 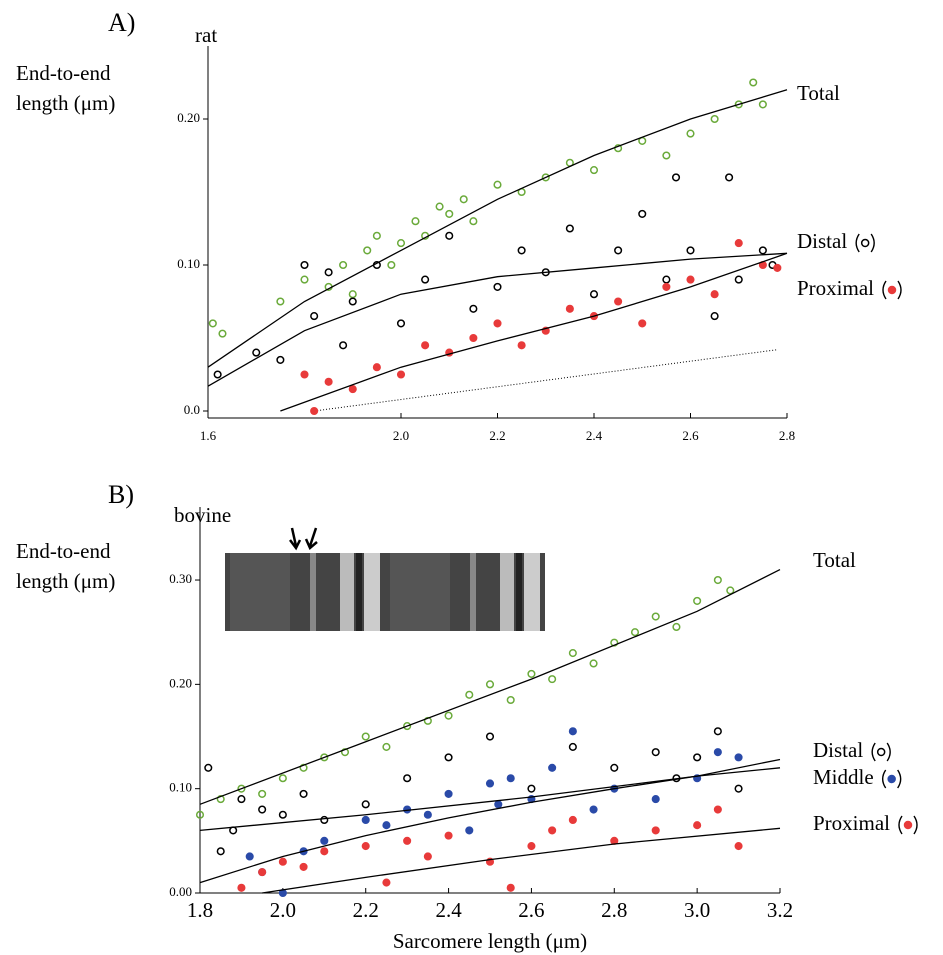 I want to click on y-tick-label: 0.30, so click(x=180, y=578).